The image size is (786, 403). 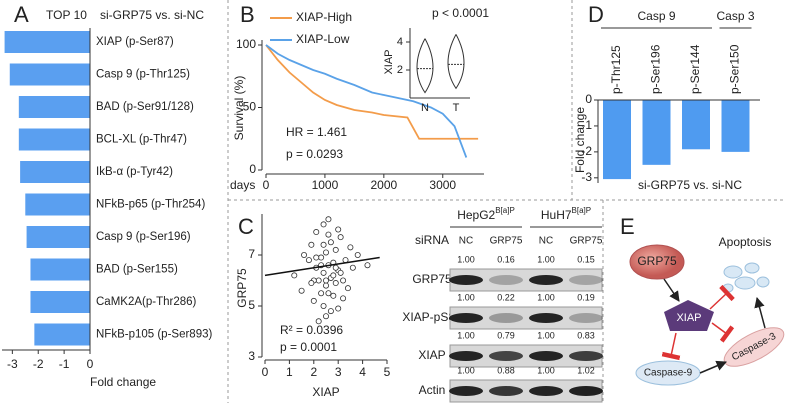 What do you see at coordinates (143, 75) in the screenshot?
I see `category-label: Casp 9 (p-Thr125)` at bounding box center [143, 75].